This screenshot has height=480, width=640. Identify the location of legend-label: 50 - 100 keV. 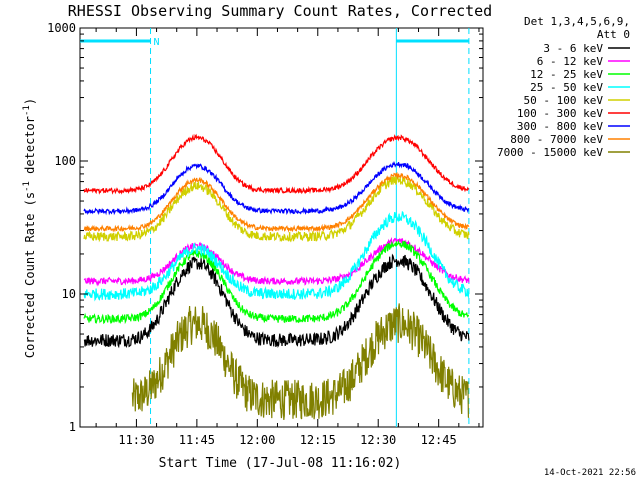
(564, 100).